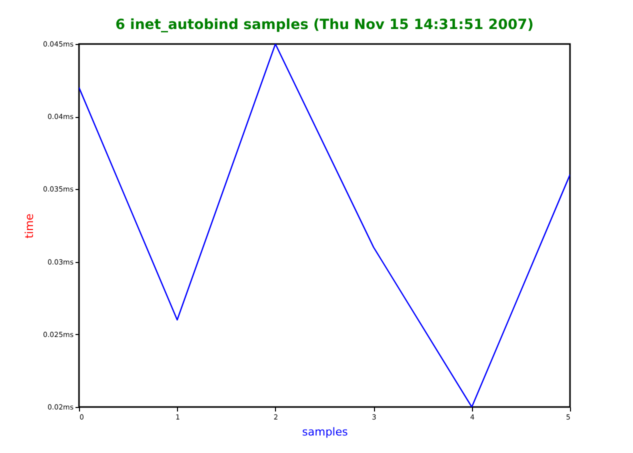  What do you see at coordinates (325, 432) in the screenshot?
I see `x-axis-title: samples` at bounding box center [325, 432].